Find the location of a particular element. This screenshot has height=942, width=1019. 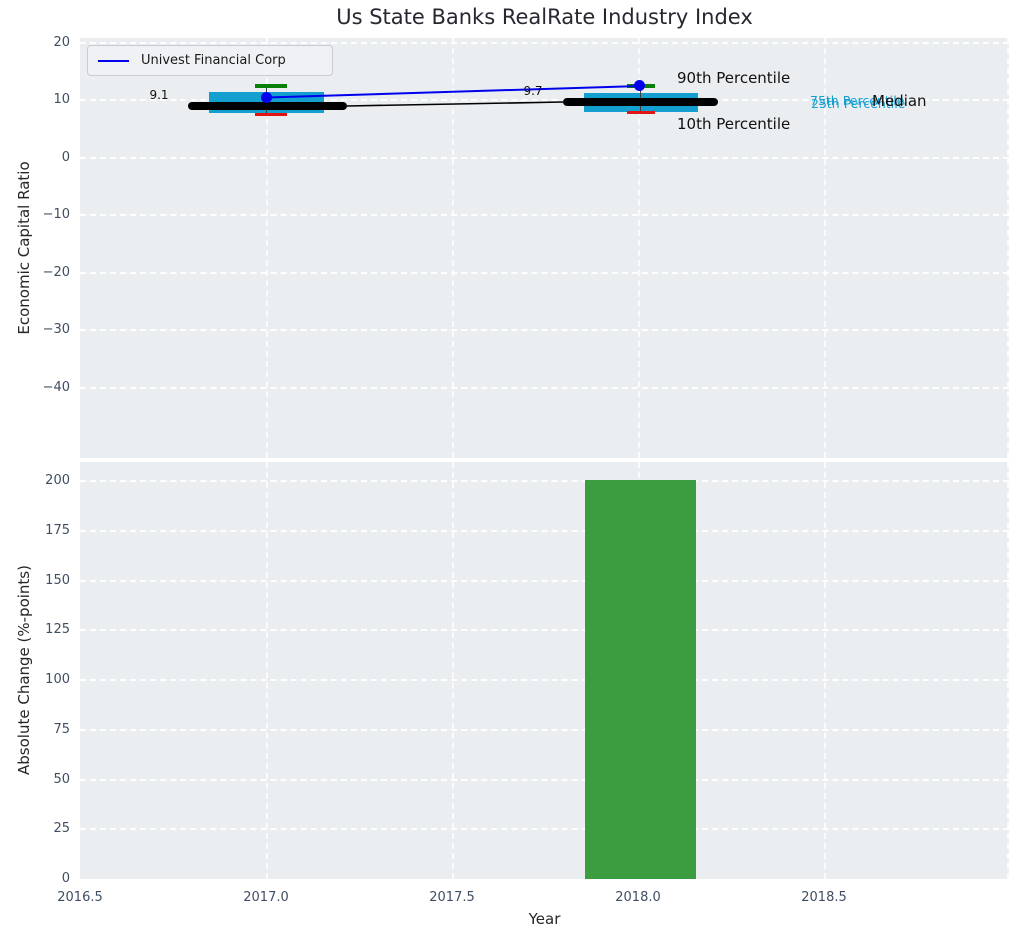

y-tick-label: 50 is located at coordinates (61, 779).